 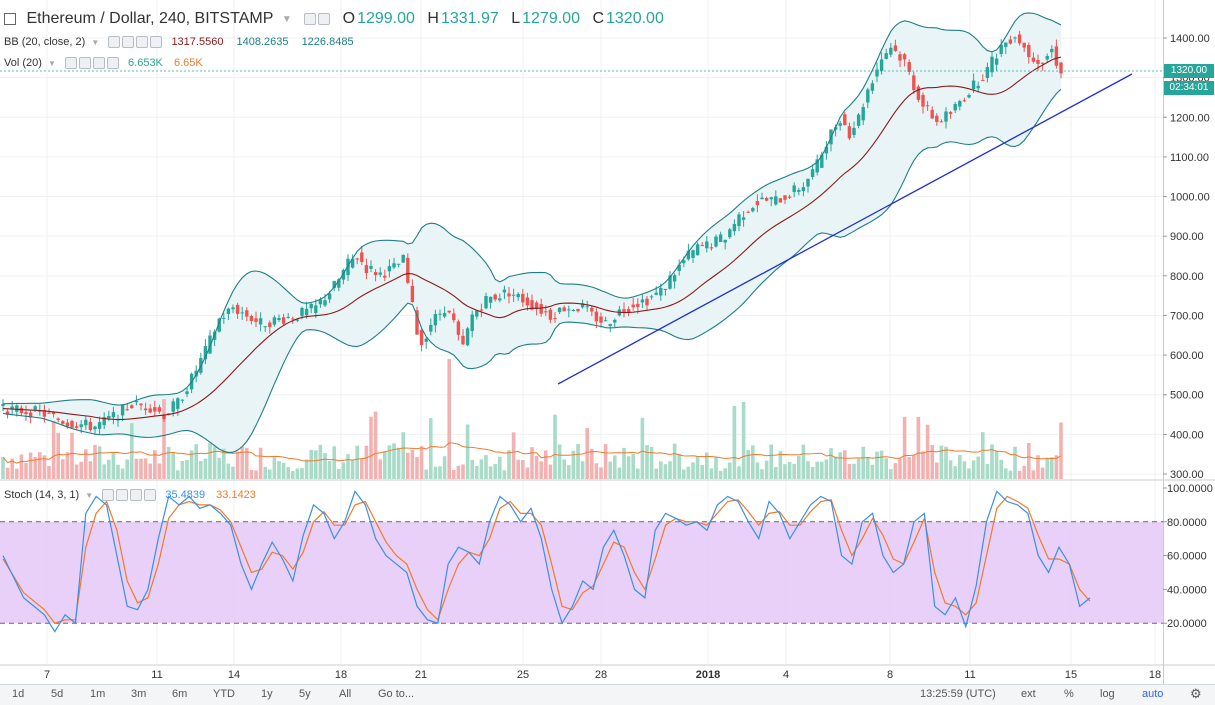 What do you see at coordinates (150, 18) in the screenshot?
I see `symbol-title: Ethereum / Dollar, 240, BITSTAMP` at bounding box center [150, 18].